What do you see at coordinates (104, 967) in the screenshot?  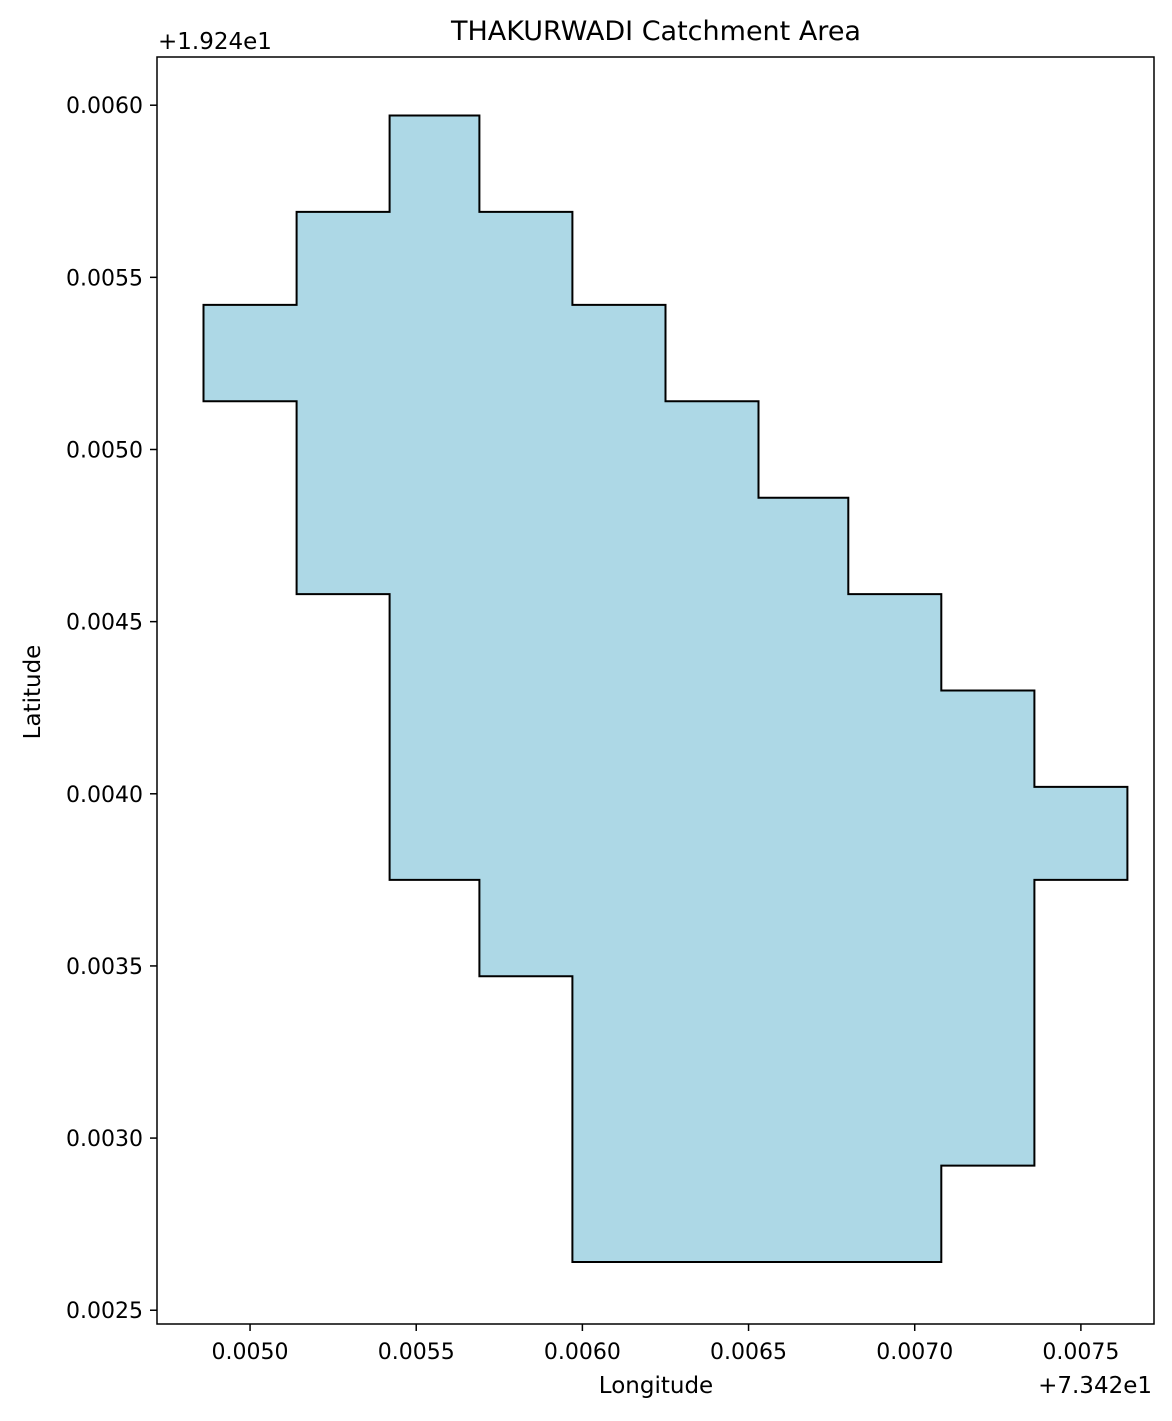 I see `y-tick-label: 0.0035` at bounding box center [104, 967].